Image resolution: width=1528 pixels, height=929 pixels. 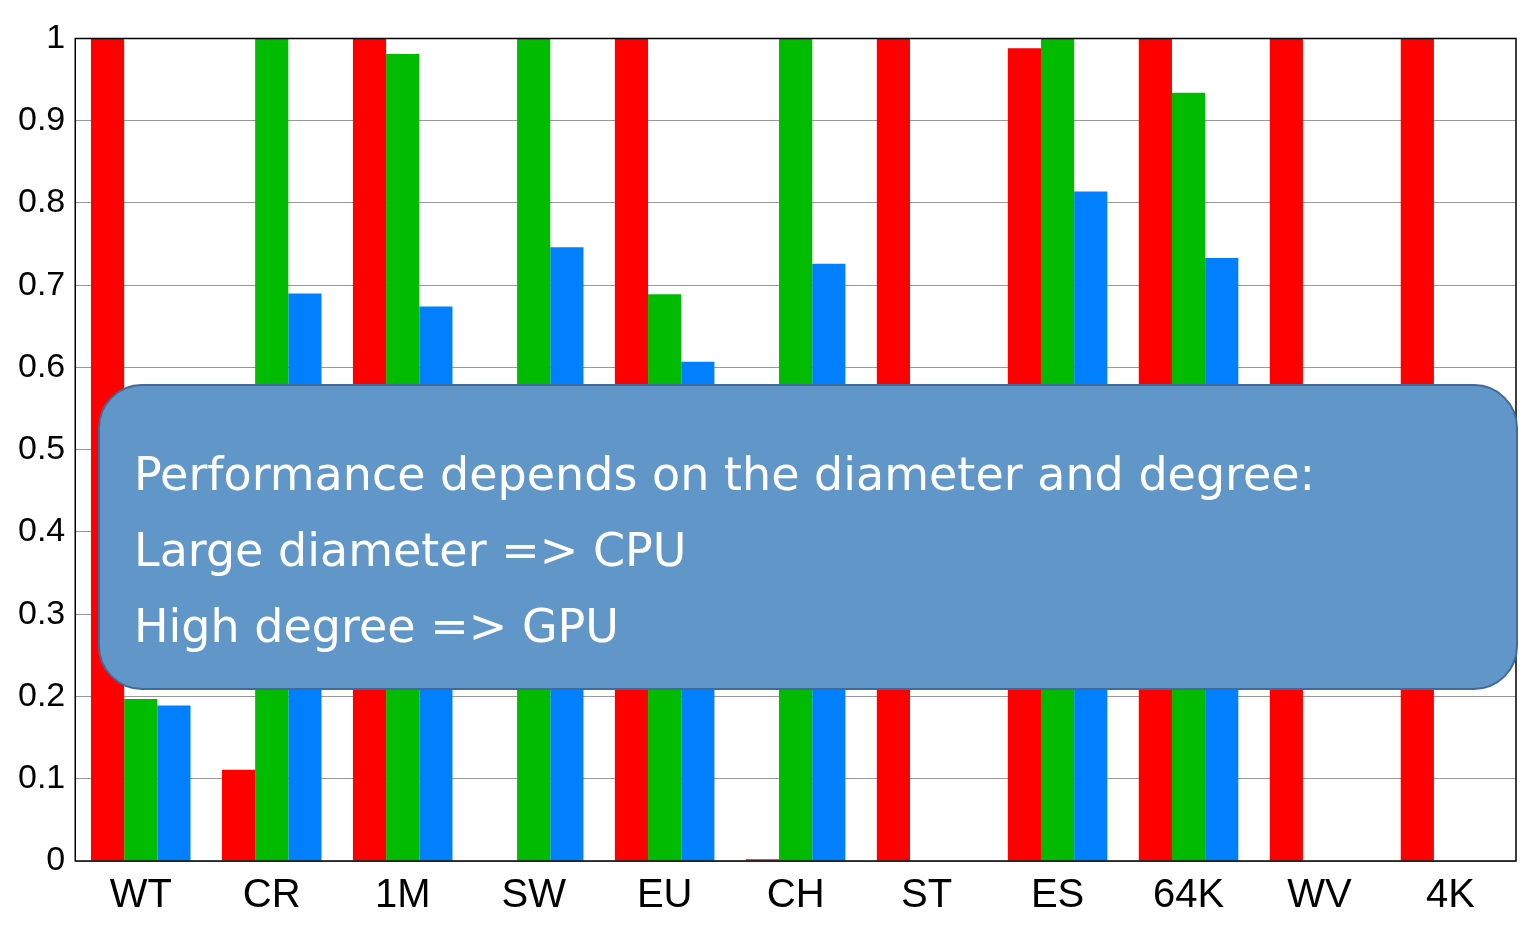 I want to click on y-tick-label: 0.1, so click(x=42, y=776).